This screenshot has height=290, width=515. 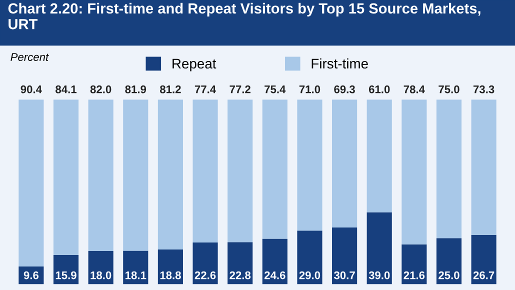 What do you see at coordinates (379, 275) in the screenshot?
I see `data-label: 39.0` at bounding box center [379, 275].